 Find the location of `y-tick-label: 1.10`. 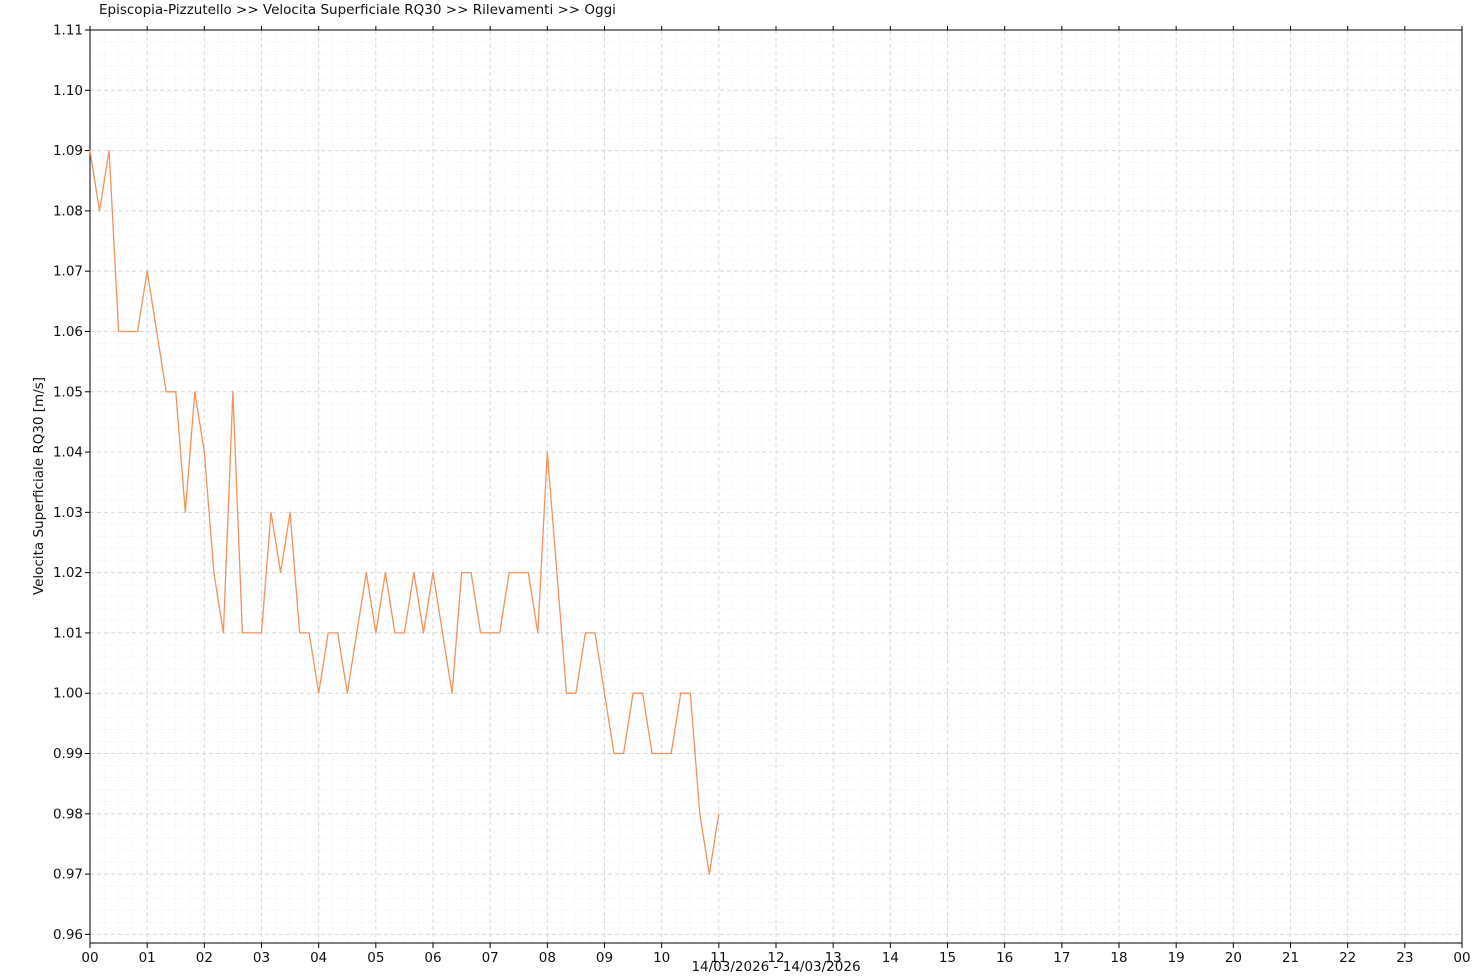

y-tick-label: 1.10 is located at coordinates (68, 91).